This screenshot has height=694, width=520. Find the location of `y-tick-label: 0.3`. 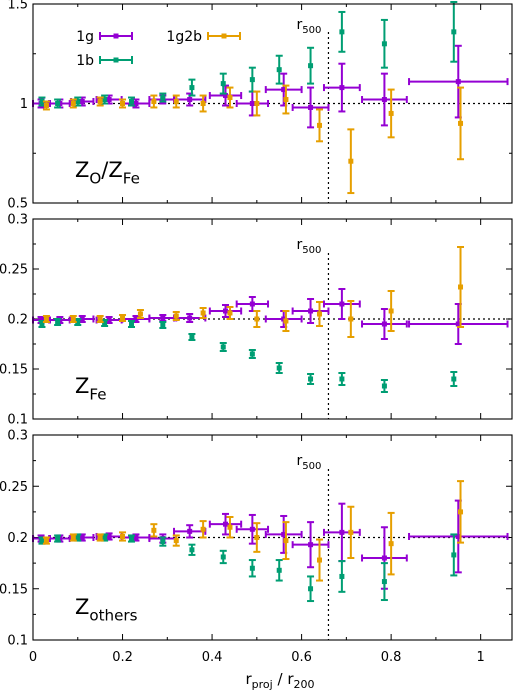

y-tick-label: 0.3 is located at coordinates (17, 436).